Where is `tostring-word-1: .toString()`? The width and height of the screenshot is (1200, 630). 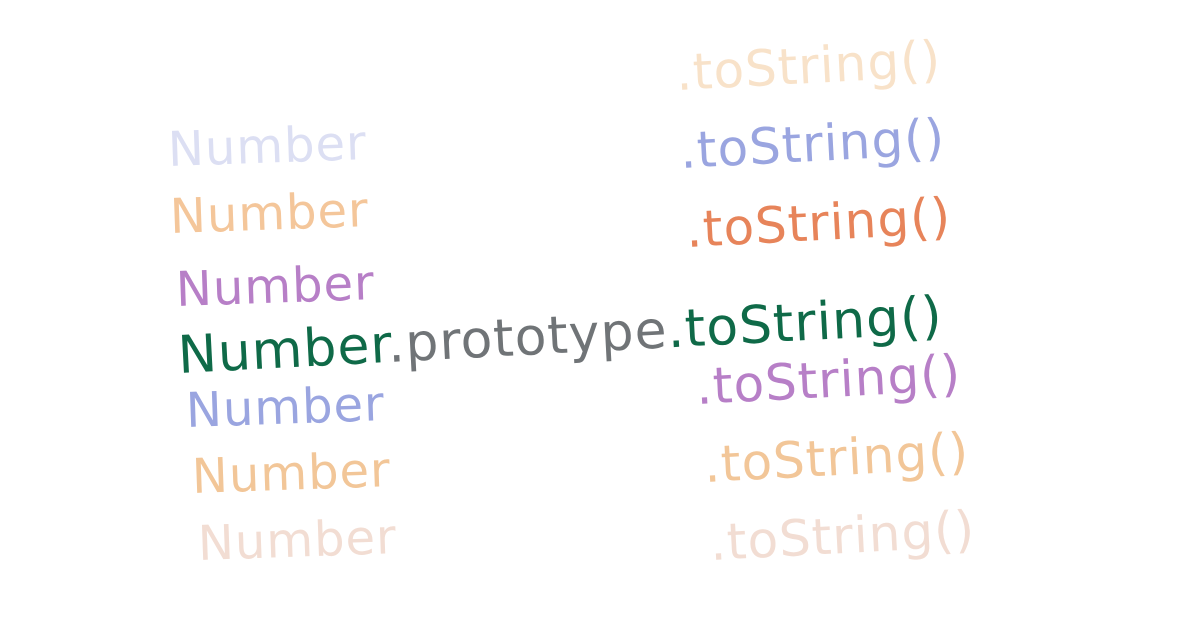
tostring-word-1: .toString() is located at coordinates (808, 66).